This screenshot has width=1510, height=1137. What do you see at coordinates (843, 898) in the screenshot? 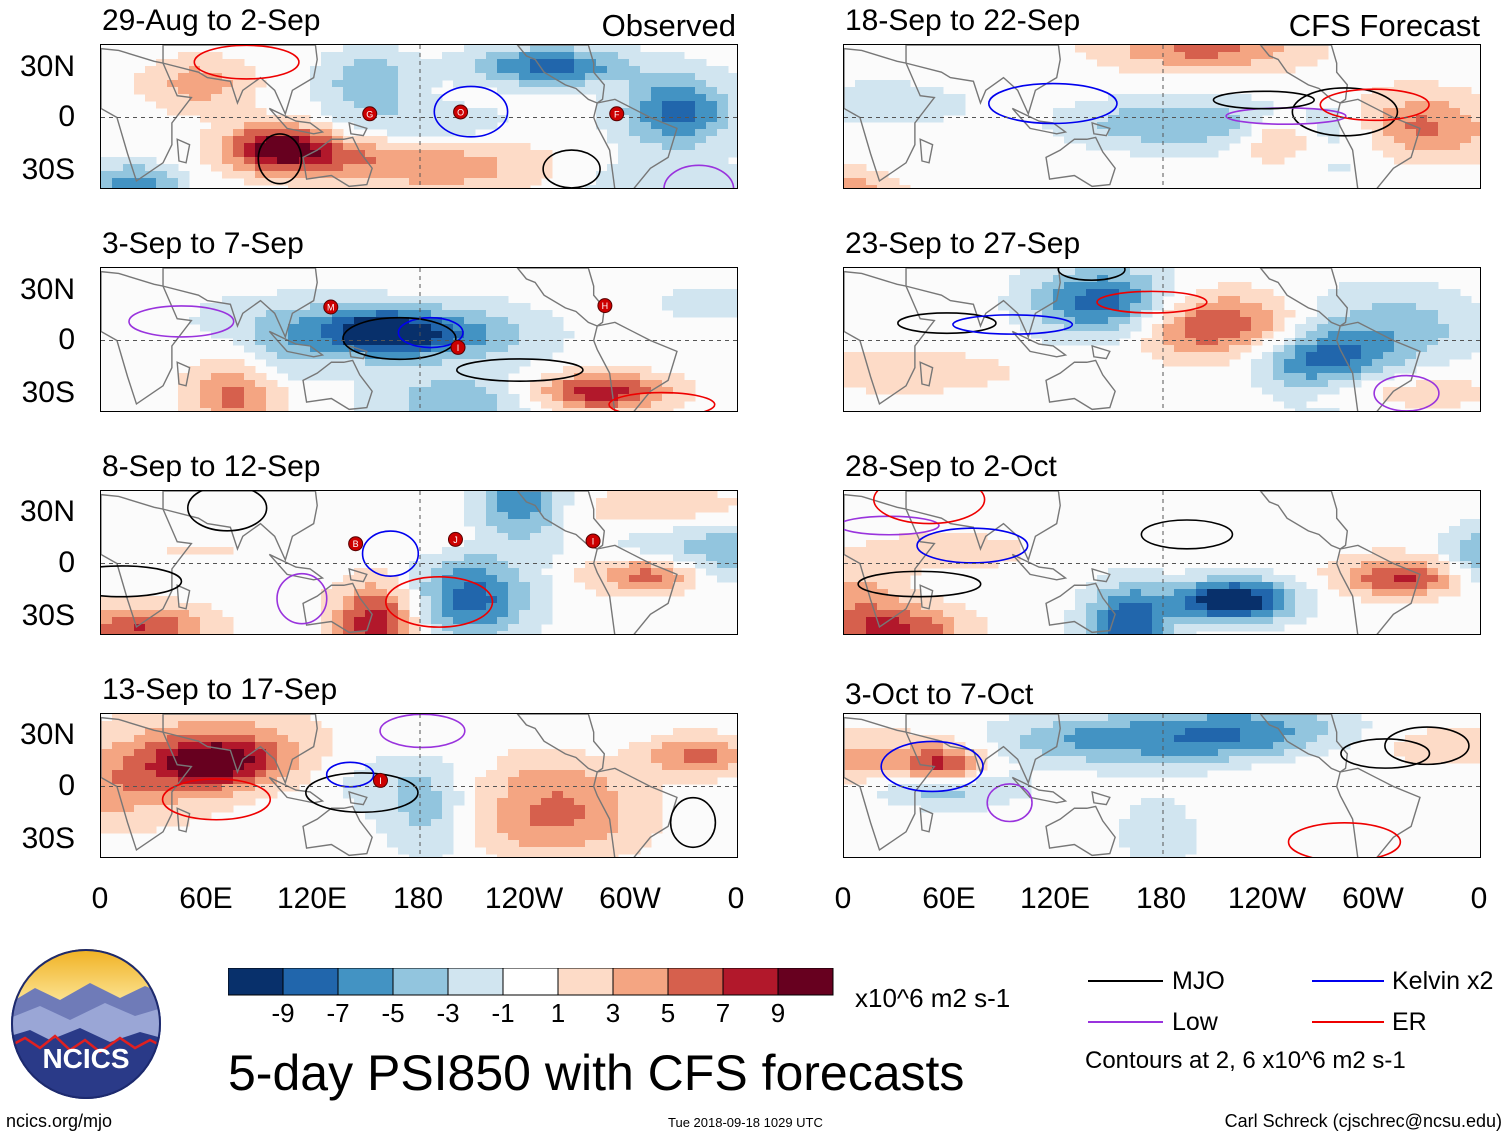
I see `lon-label-0: 0` at bounding box center [843, 898].